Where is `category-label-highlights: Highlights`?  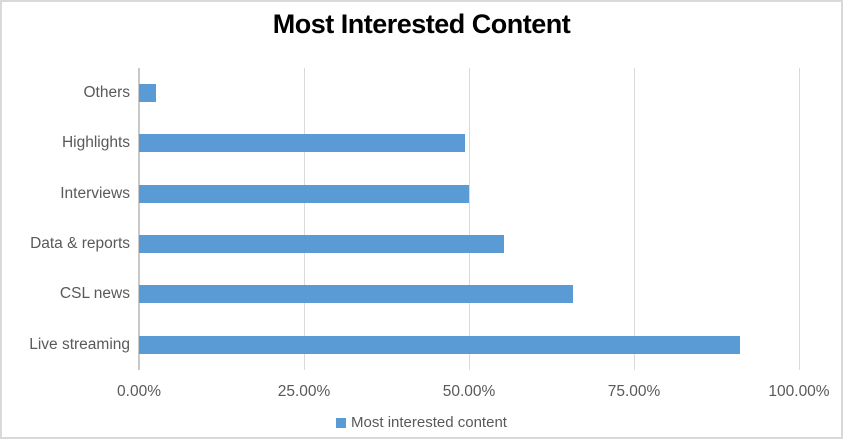
category-label-highlights: Highlights is located at coordinates (95, 143).